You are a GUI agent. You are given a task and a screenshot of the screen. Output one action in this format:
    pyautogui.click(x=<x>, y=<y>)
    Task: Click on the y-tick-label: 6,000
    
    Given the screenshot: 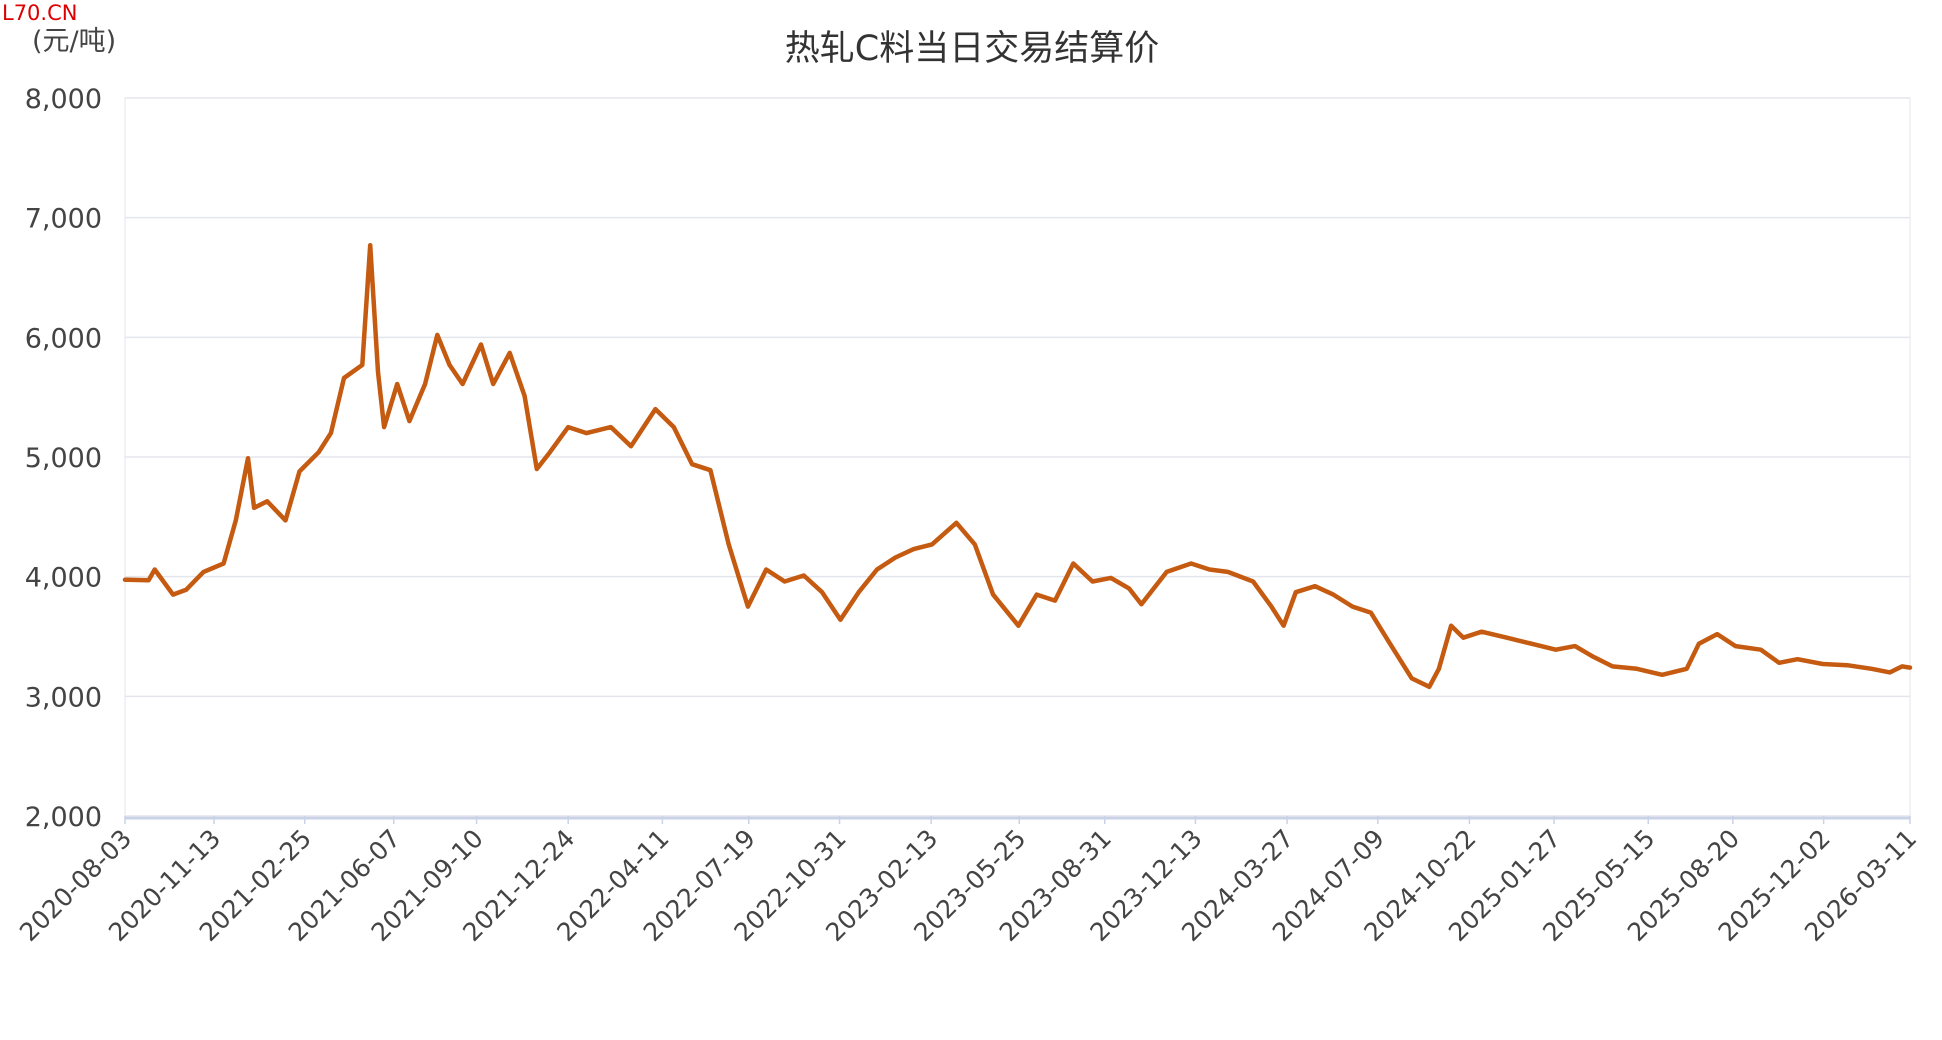 What is the action you would take?
    pyautogui.click(x=63, y=338)
    